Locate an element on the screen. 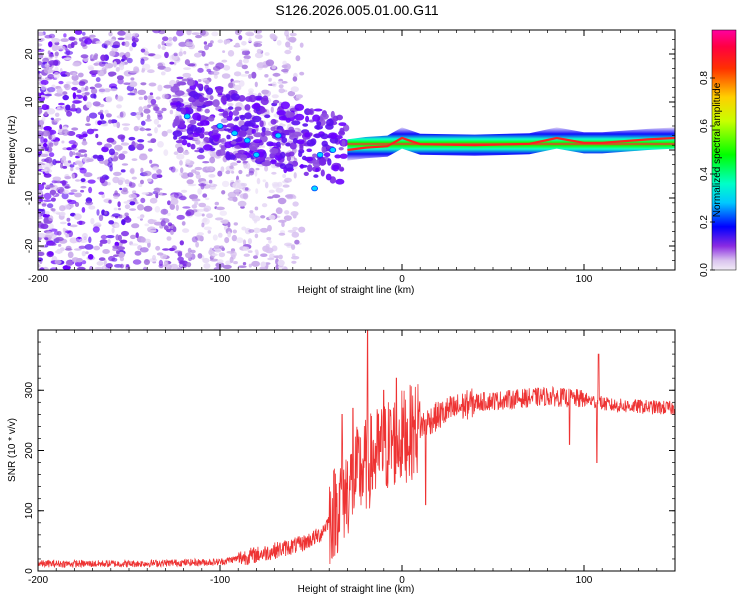 The image size is (750, 600). snr-y-tick-label: 100 is located at coordinates (29, 510).